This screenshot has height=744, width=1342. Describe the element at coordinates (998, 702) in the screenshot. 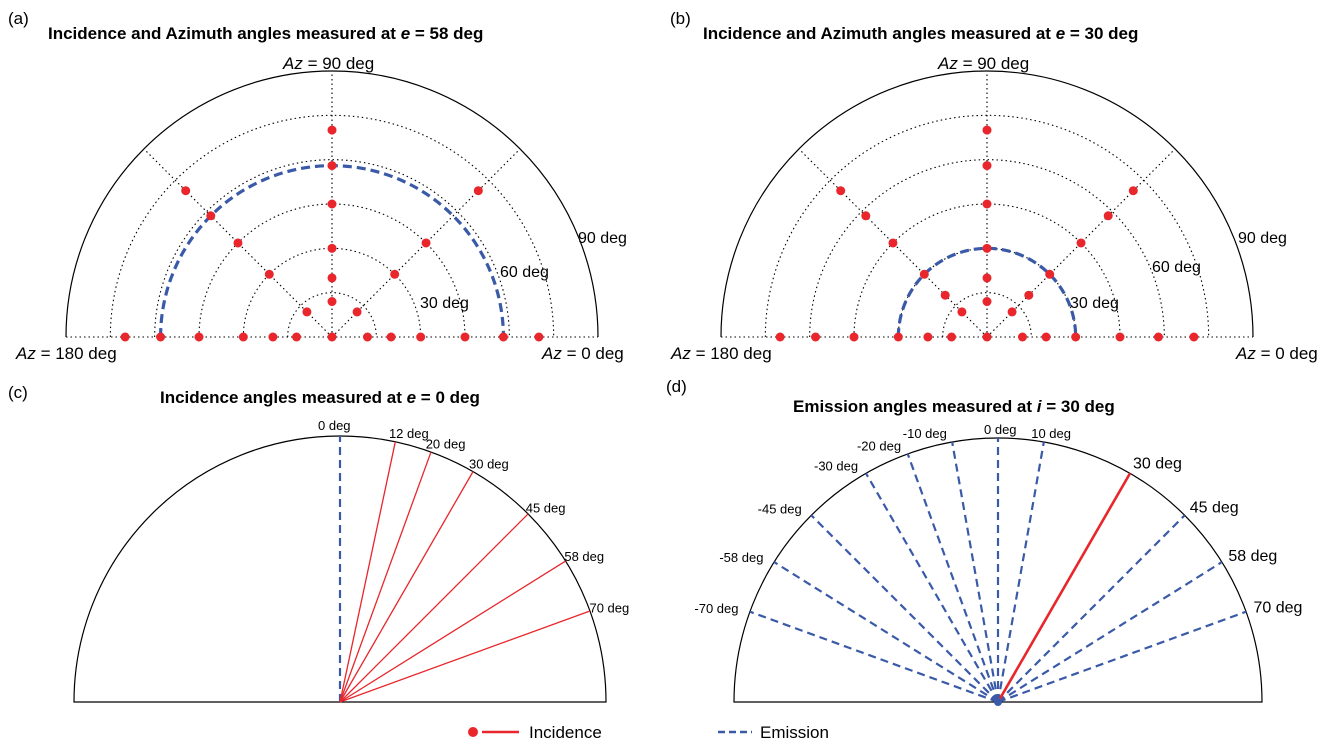

I see `origin-dot` at that location.